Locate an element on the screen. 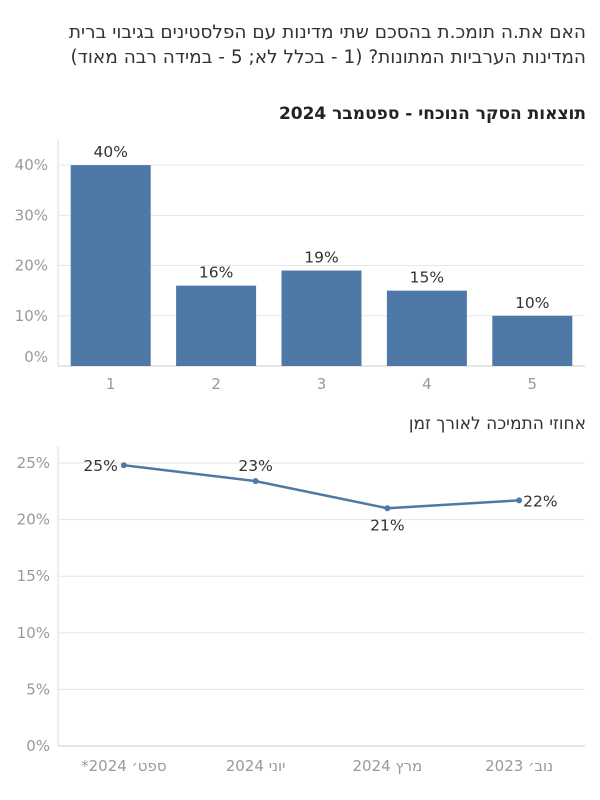 Image resolution: width=600 pixels, height=800 pixels. bar-x-tick-label: 4 is located at coordinates (427, 384).